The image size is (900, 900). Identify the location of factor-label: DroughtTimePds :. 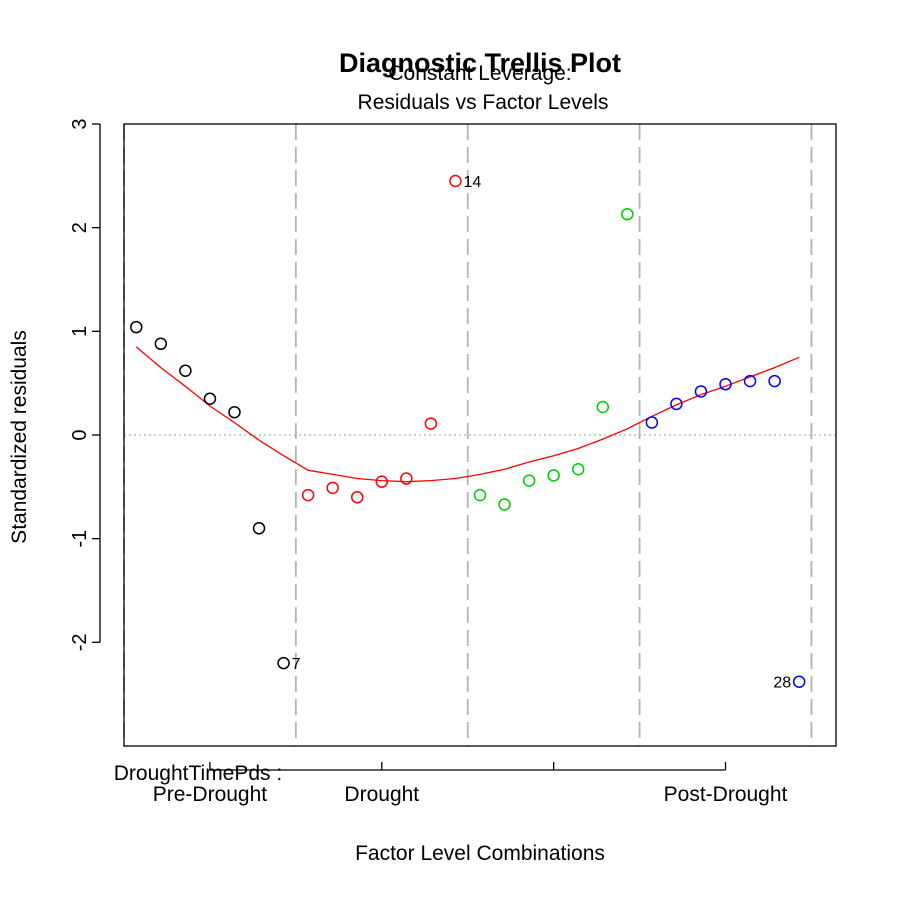
(198, 773).